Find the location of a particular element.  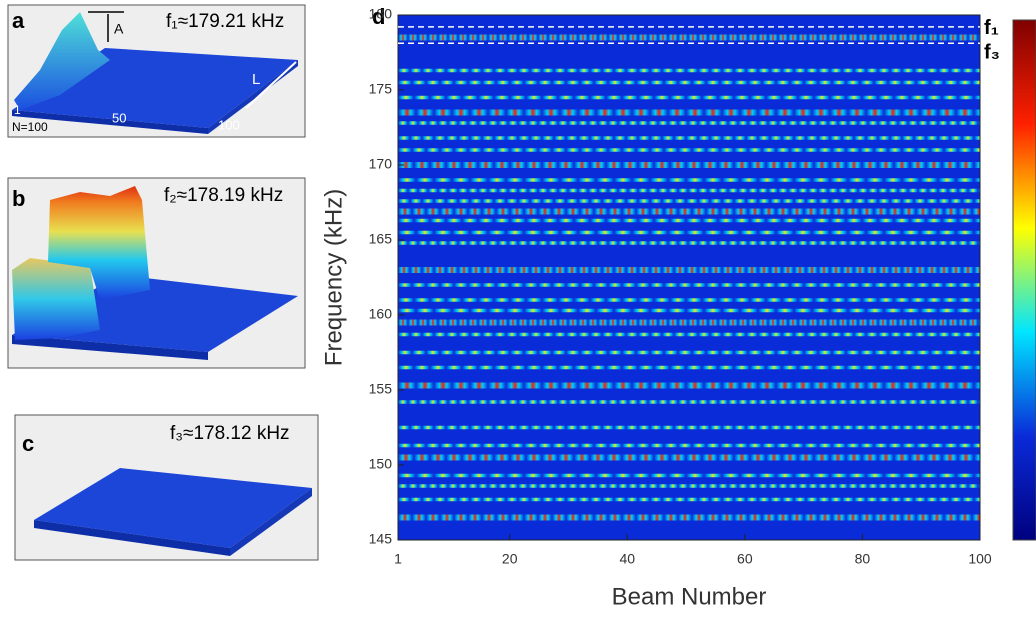

colorbar is located at coordinates (1024, 280).